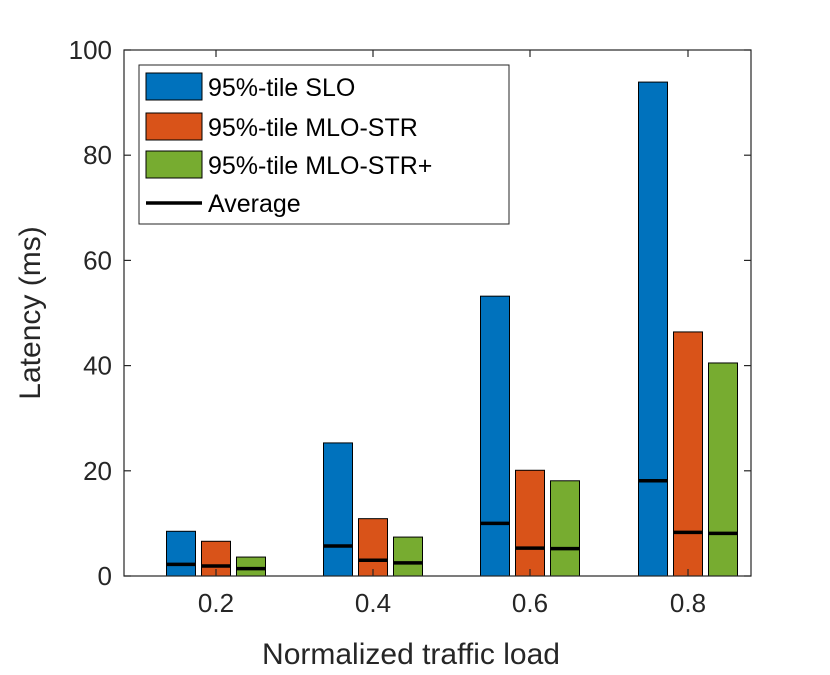  Describe the element at coordinates (216, 603) in the screenshot. I see `x-tick-label-0.2: 0.2` at that location.